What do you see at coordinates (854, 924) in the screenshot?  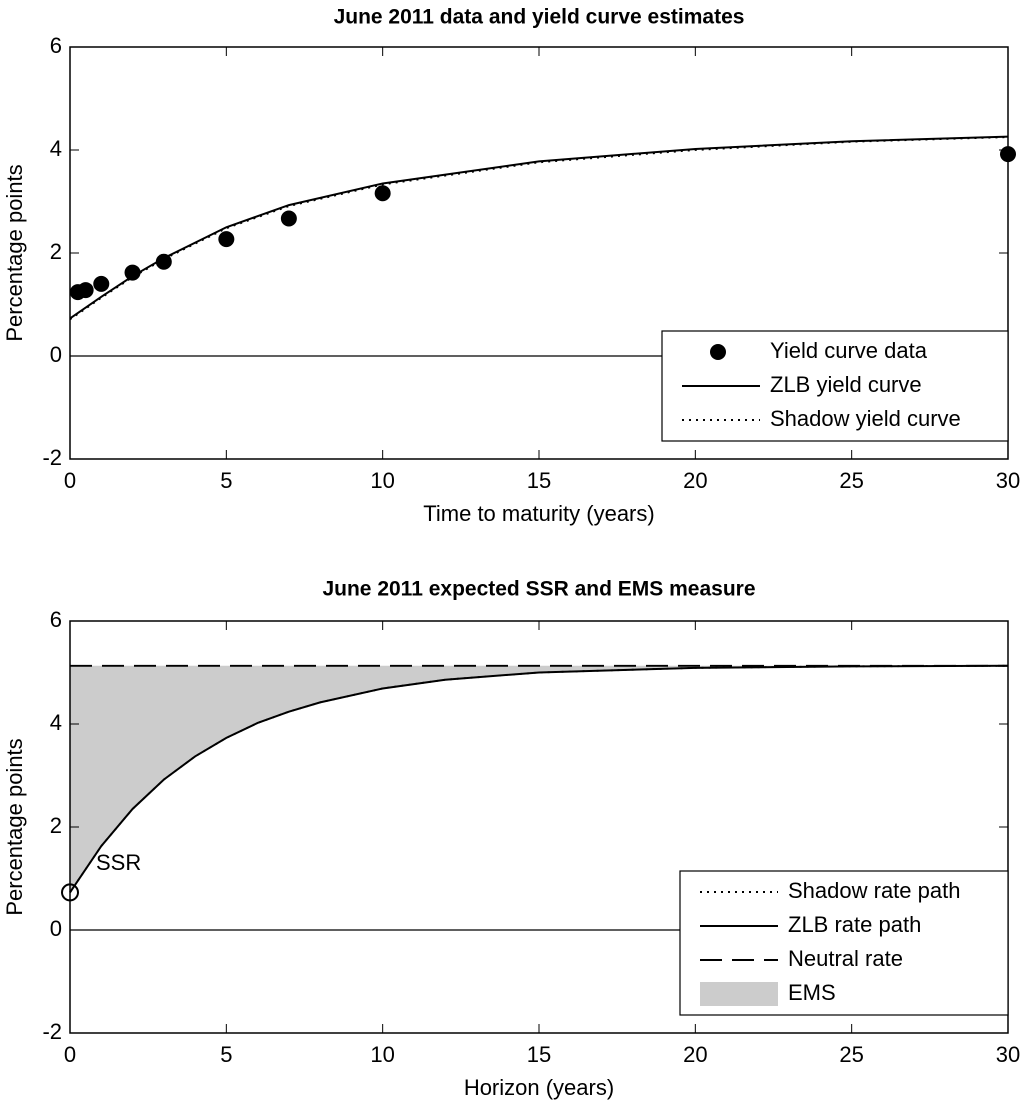 I see `legend-label: ZLB rate path` at bounding box center [854, 924].